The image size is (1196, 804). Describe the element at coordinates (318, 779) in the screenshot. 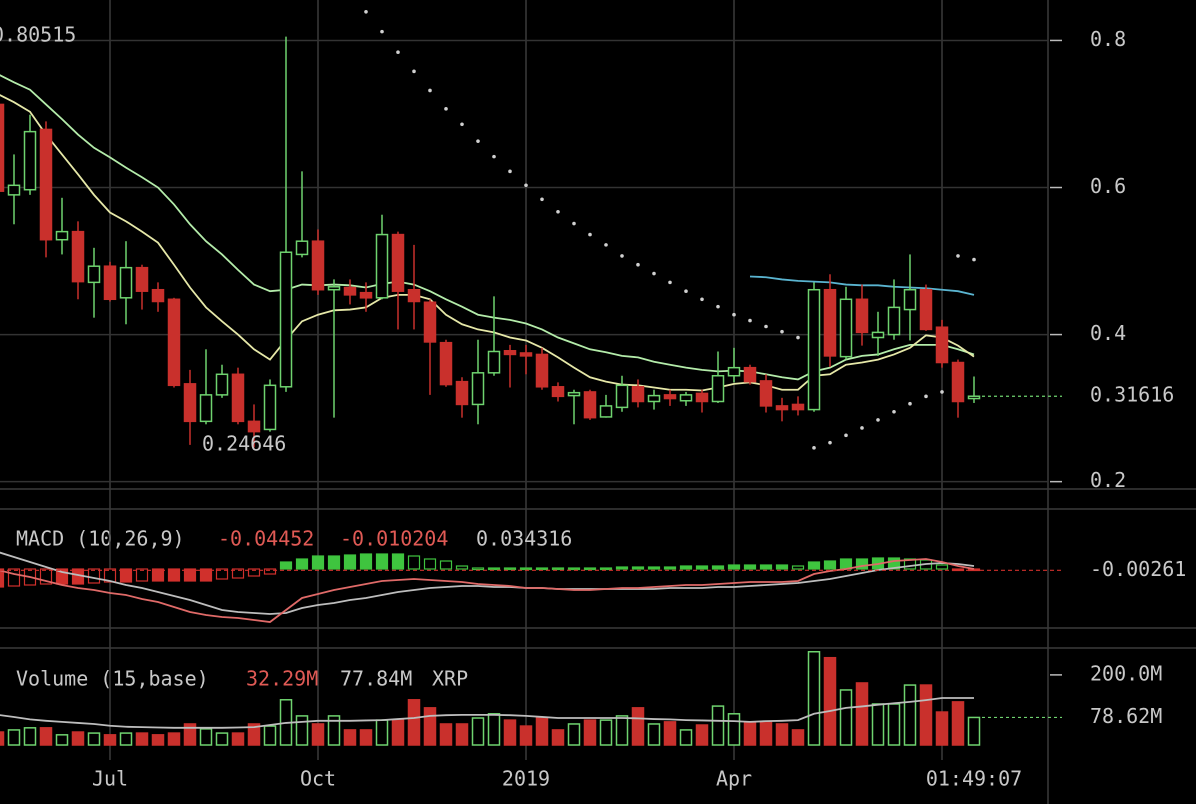

I see `x-tick-label: Oct` at that location.